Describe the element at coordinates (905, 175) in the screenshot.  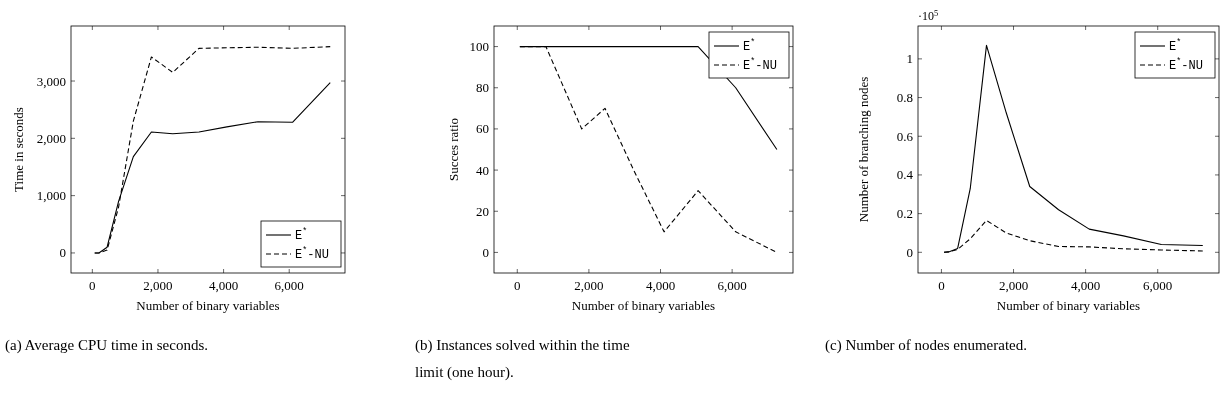
I see `y-tick-label: 0.4` at that location.